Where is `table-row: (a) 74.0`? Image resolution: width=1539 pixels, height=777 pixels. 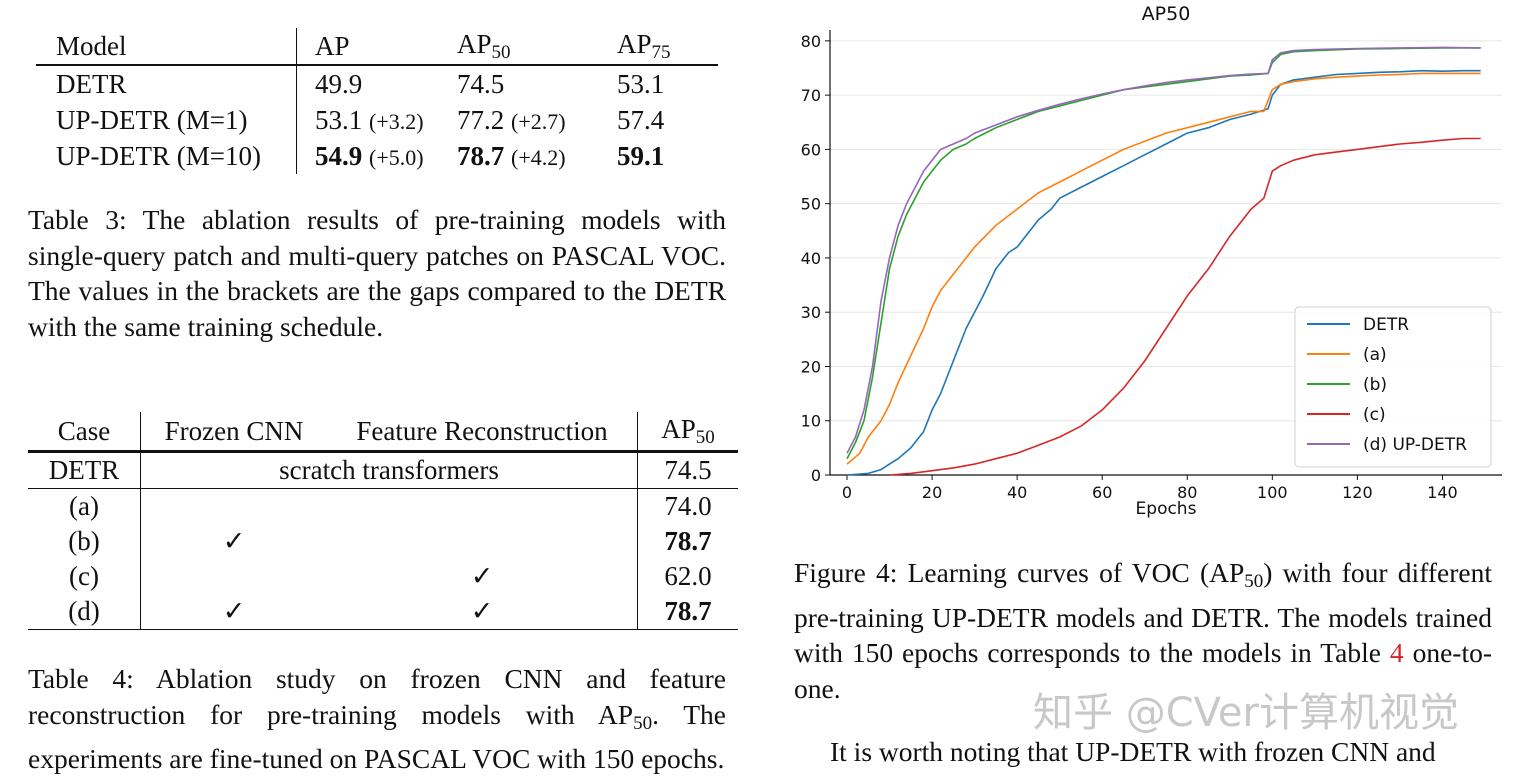 table-row: (a) 74.0 is located at coordinates (383, 506).